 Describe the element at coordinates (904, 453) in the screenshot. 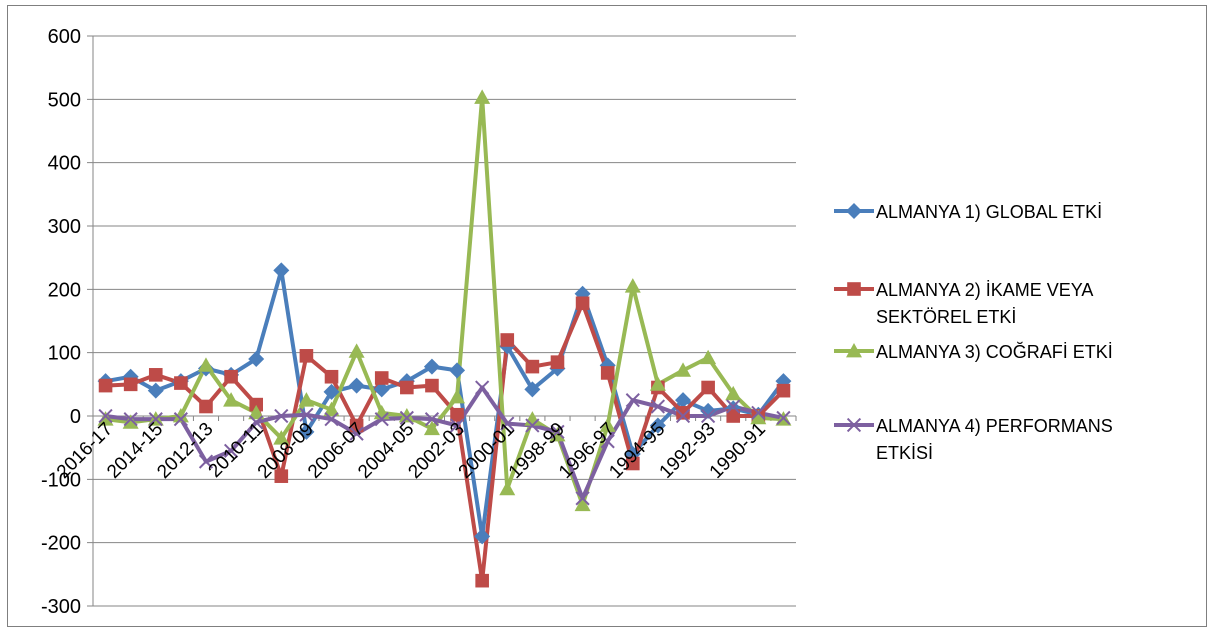

I see `legend-label: ETKİSİ` at that location.